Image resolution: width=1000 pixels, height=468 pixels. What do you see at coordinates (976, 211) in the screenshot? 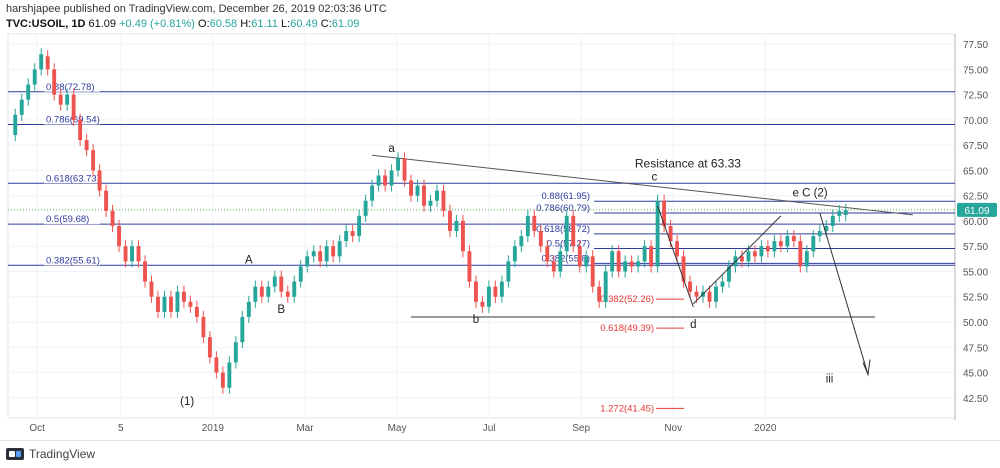
I see `last-price-label: 61.09` at bounding box center [976, 211].